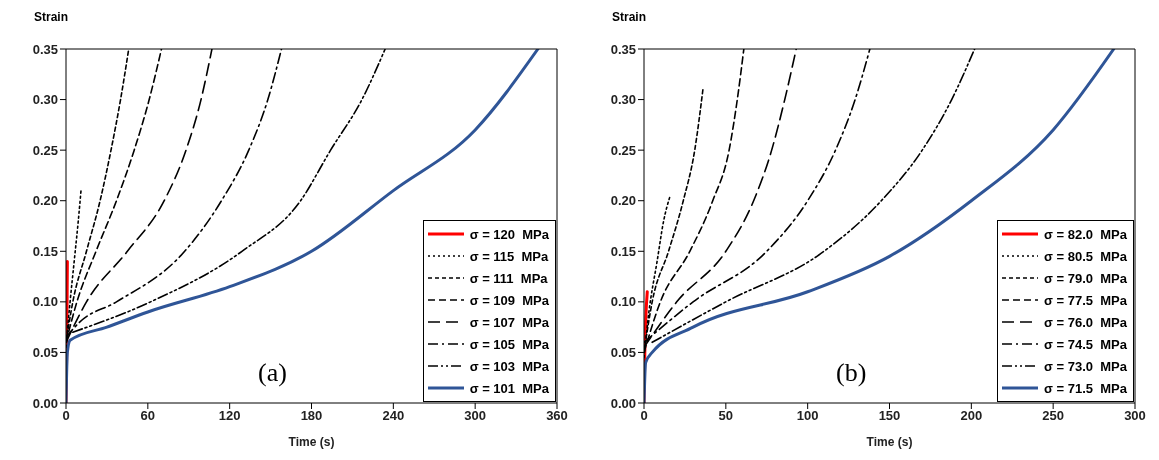 This screenshot has width=1159, height=460. I want to click on x-tick-label: 240, so click(393, 416).